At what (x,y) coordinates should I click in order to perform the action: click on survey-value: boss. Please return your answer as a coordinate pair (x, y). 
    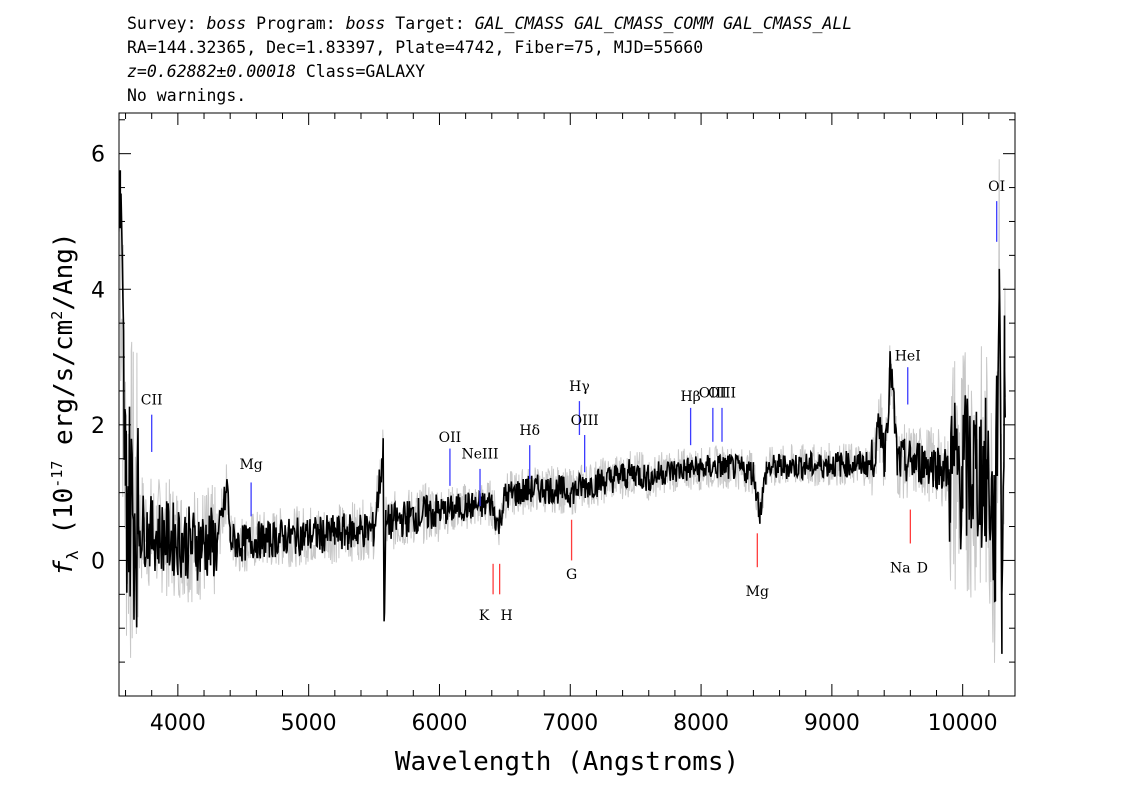
    Looking at the image, I should click on (226, 23).